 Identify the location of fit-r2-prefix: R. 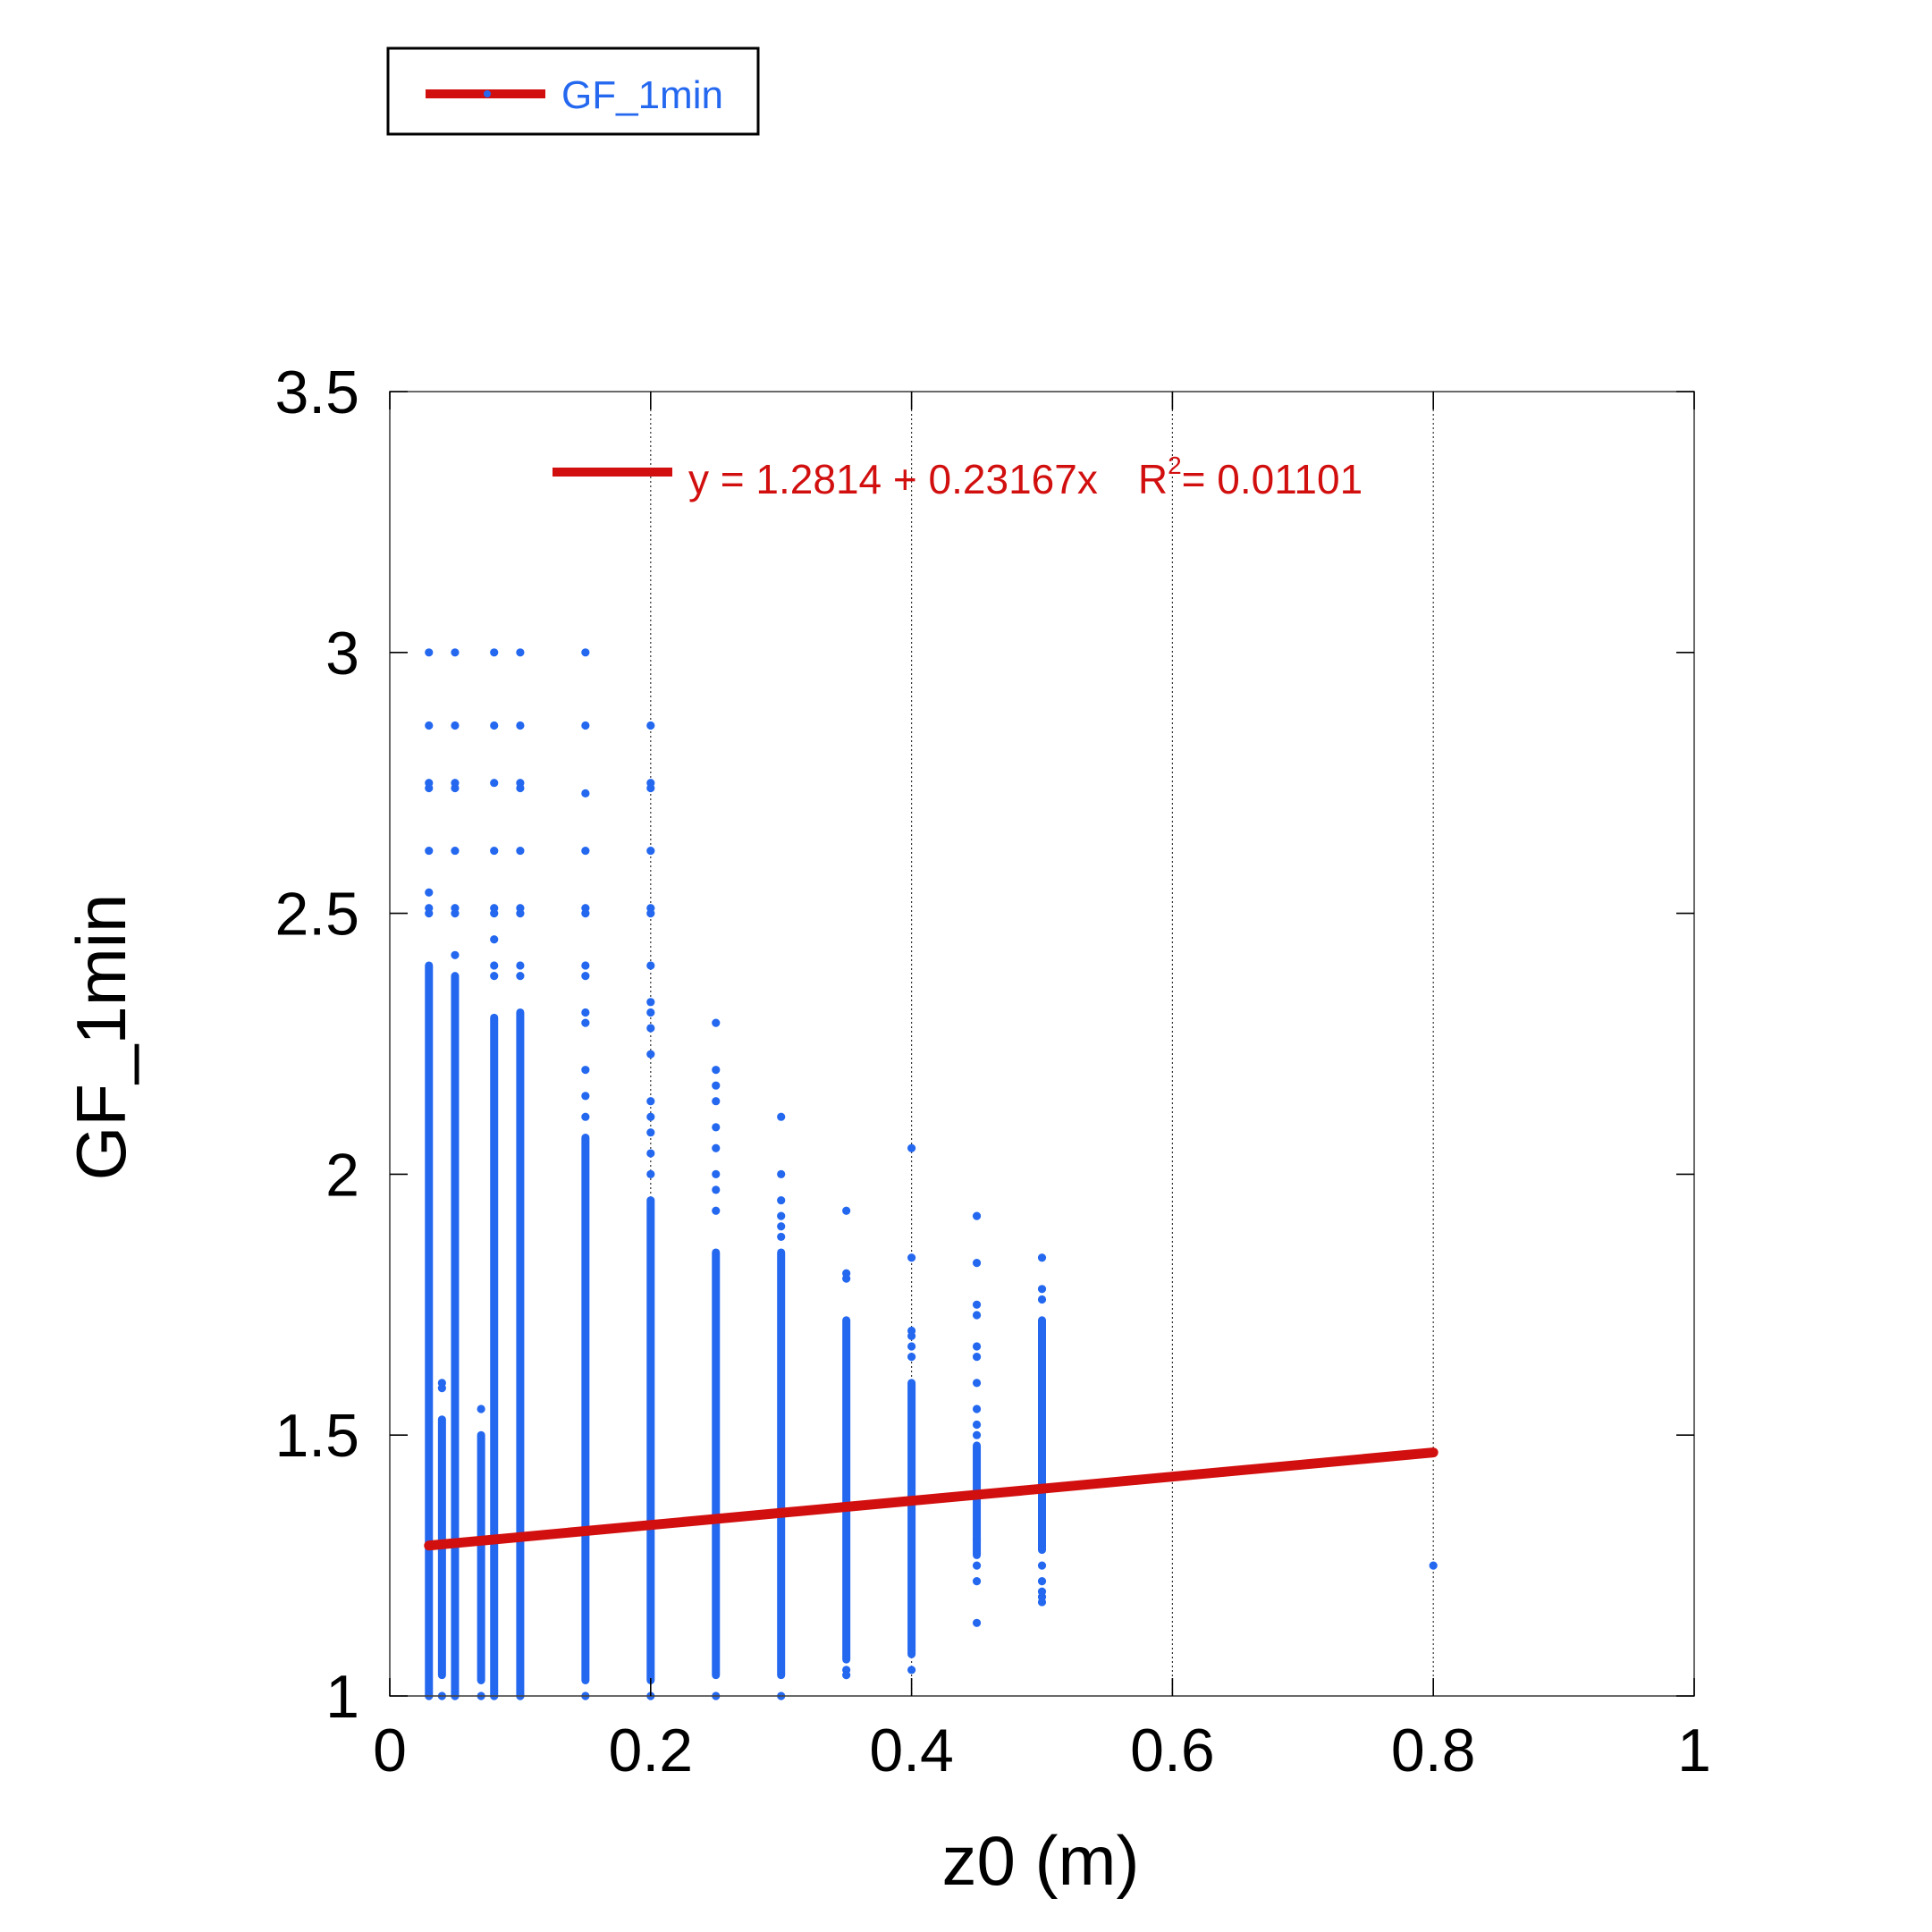
(1153, 479).